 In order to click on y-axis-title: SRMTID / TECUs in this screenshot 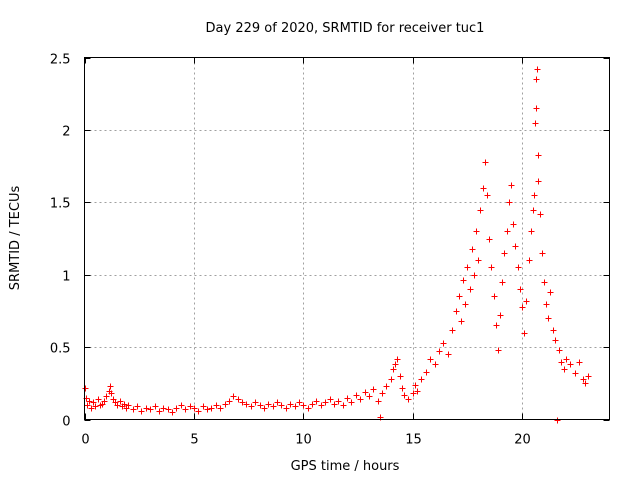, I will do `click(15, 238)`.